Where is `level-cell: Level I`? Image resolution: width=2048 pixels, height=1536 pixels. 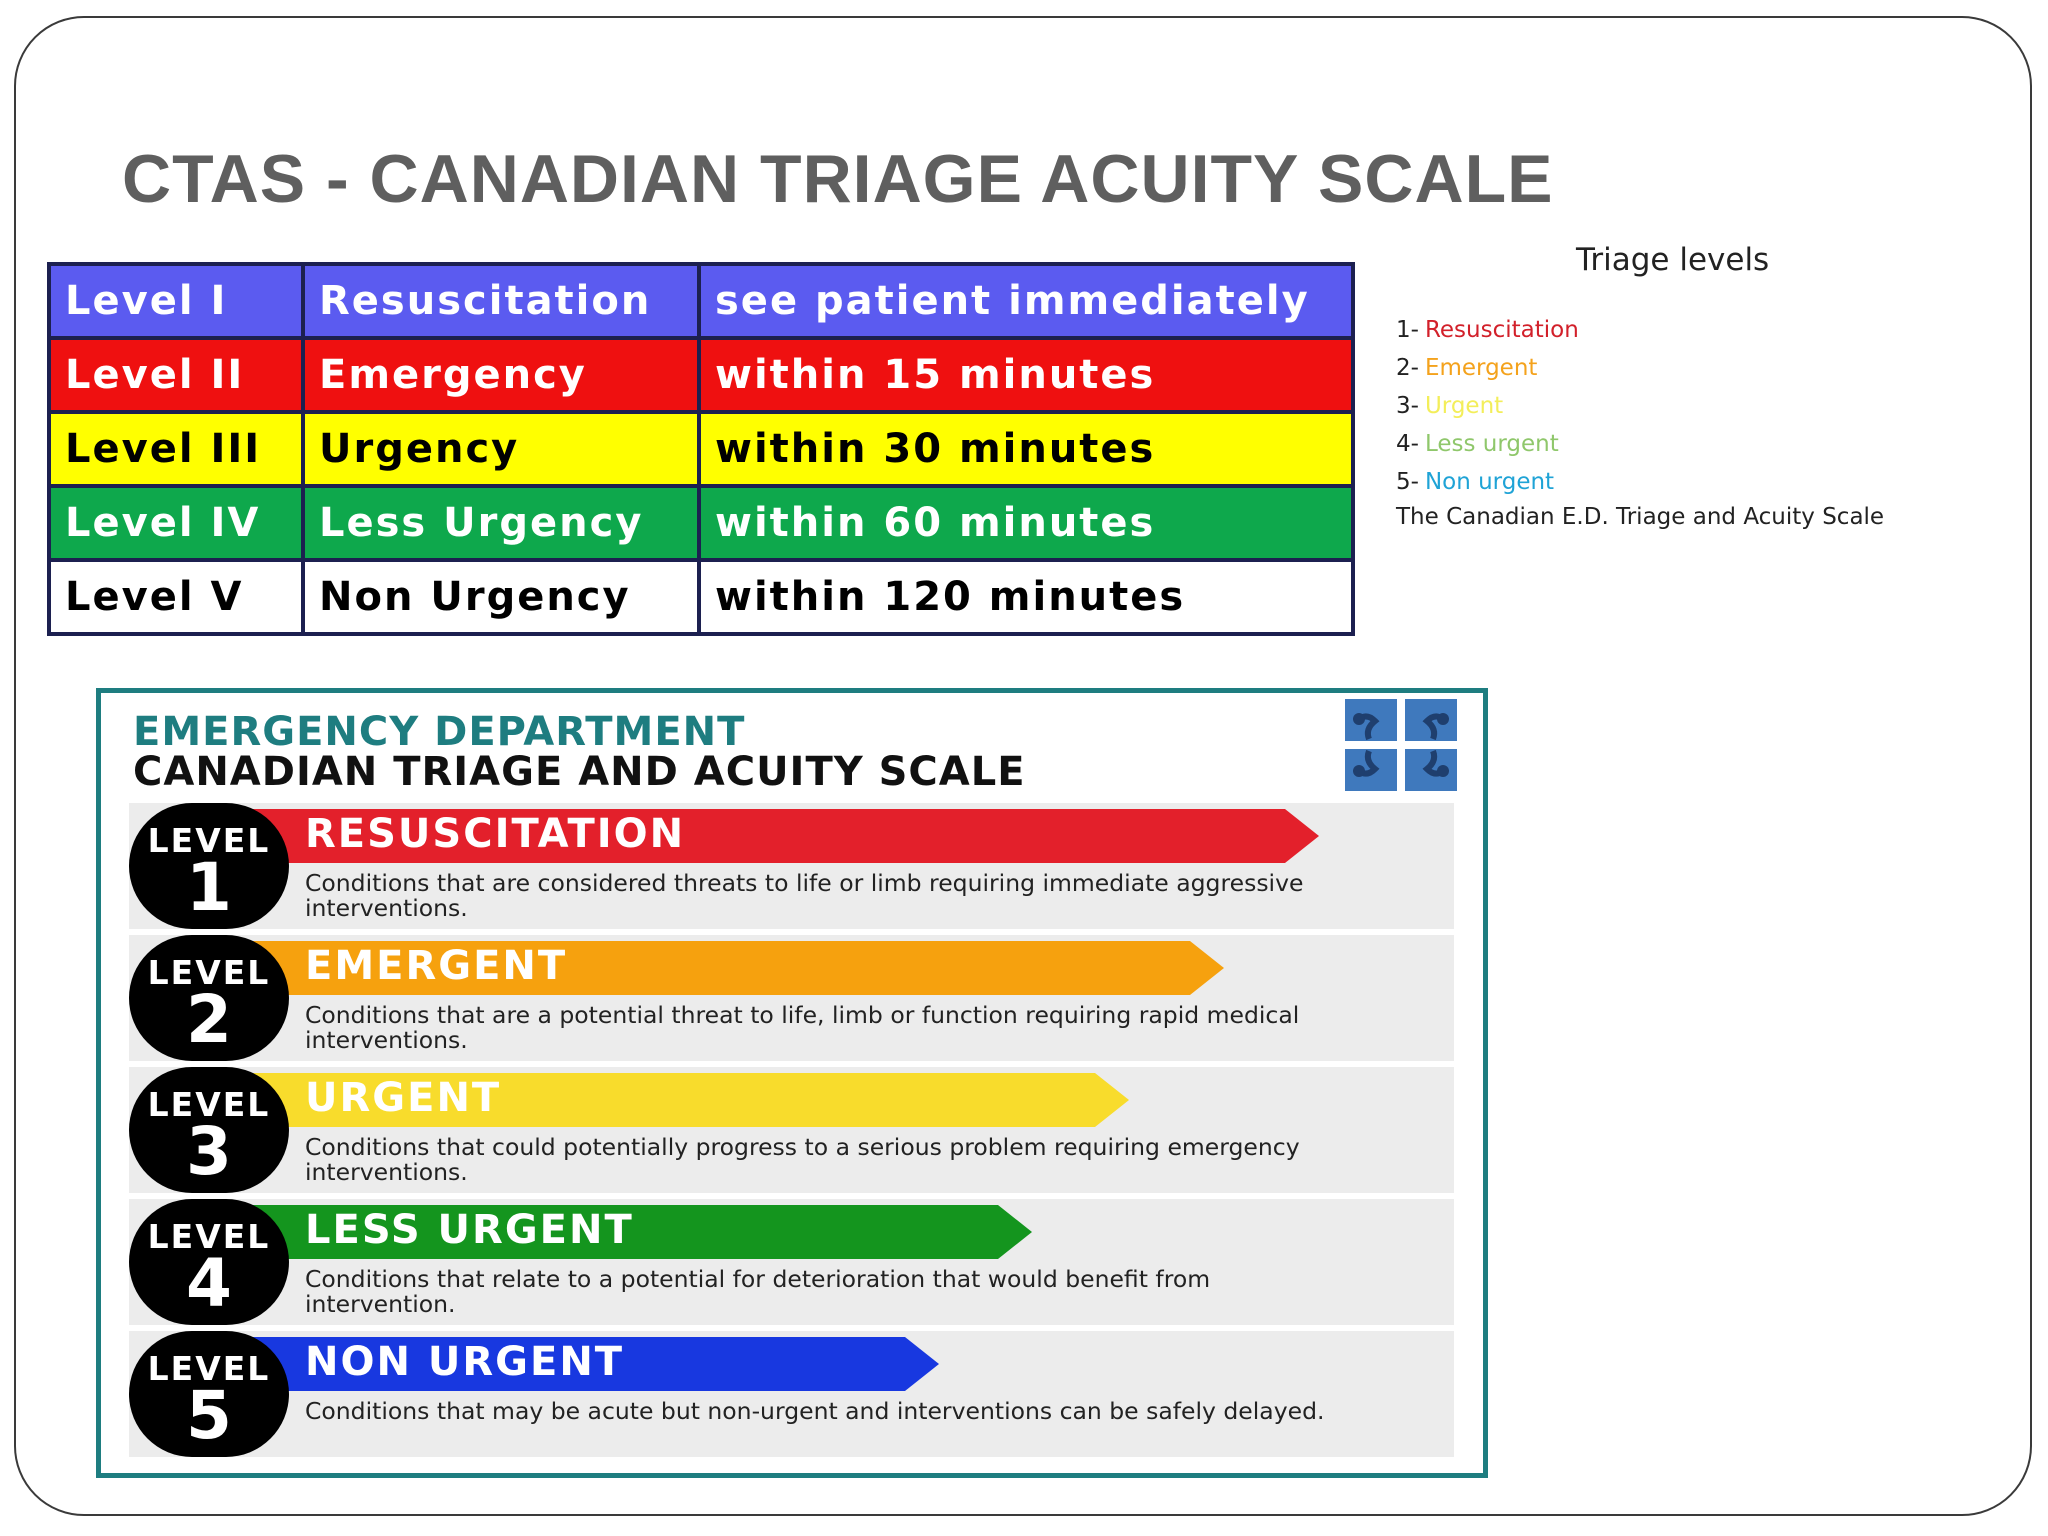 level-cell: Level I is located at coordinates (176, 301).